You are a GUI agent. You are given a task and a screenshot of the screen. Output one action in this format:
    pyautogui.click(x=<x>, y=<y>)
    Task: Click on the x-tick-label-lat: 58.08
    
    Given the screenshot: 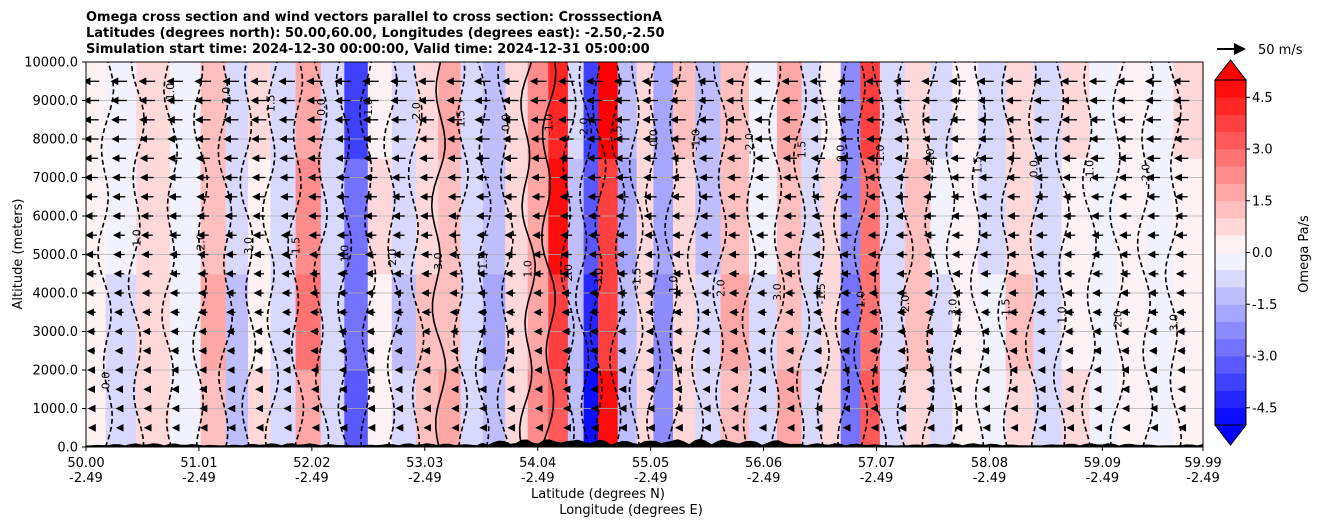 What is the action you would take?
    pyautogui.click(x=989, y=463)
    